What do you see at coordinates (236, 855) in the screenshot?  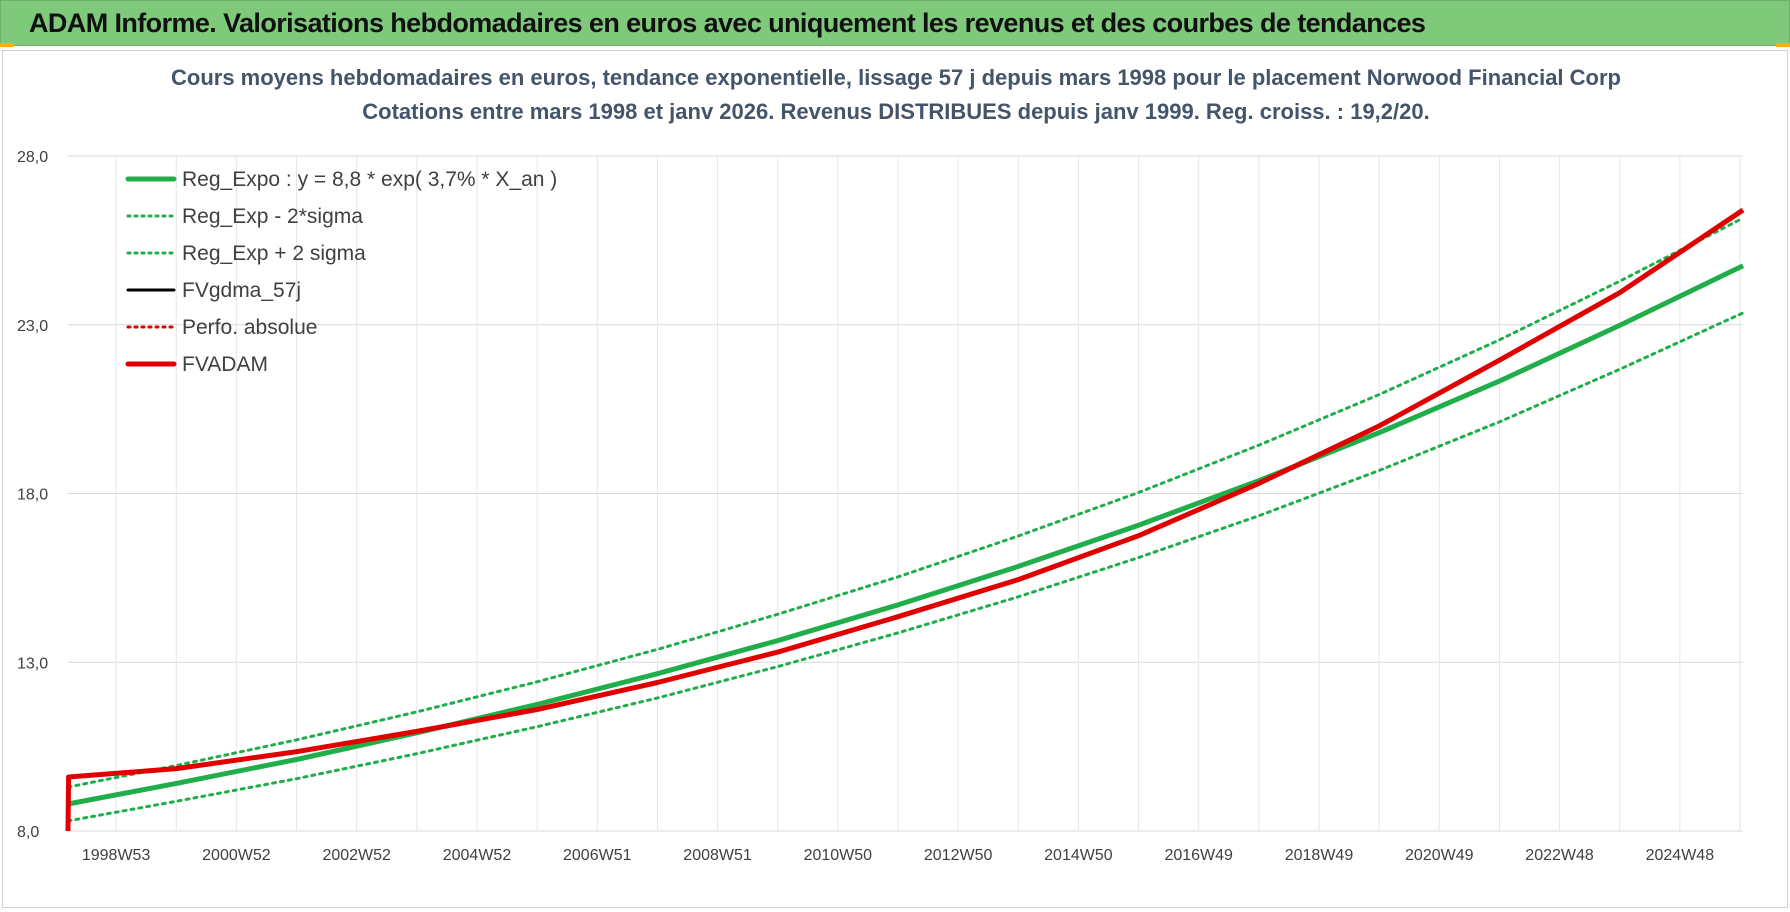 I see `x-tick-label: 2000W52` at bounding box center [236, 855].